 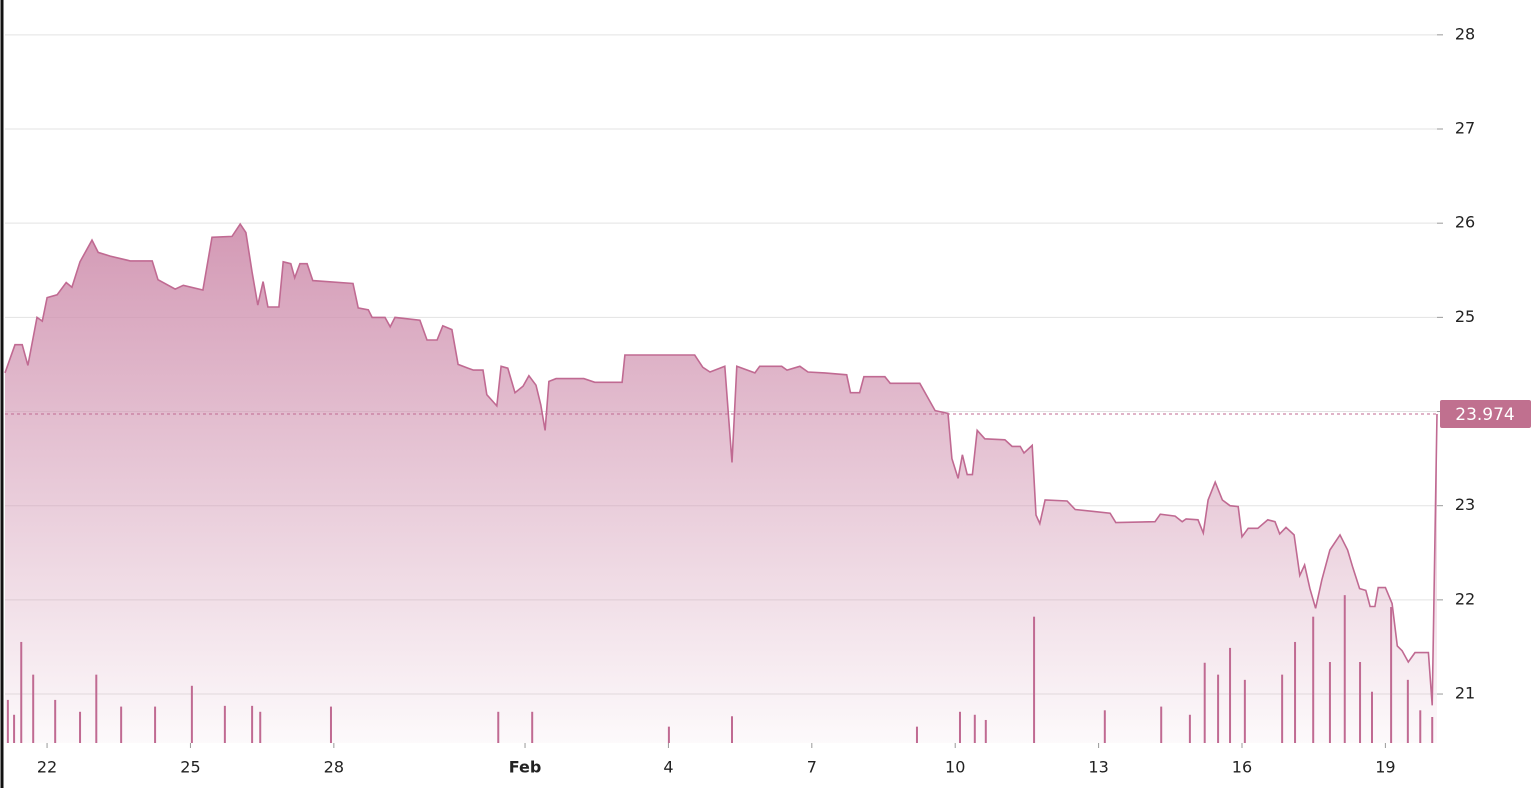 What do you see at coordinates (1465, 504) in the screenshot?
I see `y-tick-label: 23` at bounding box center [1465, 504].